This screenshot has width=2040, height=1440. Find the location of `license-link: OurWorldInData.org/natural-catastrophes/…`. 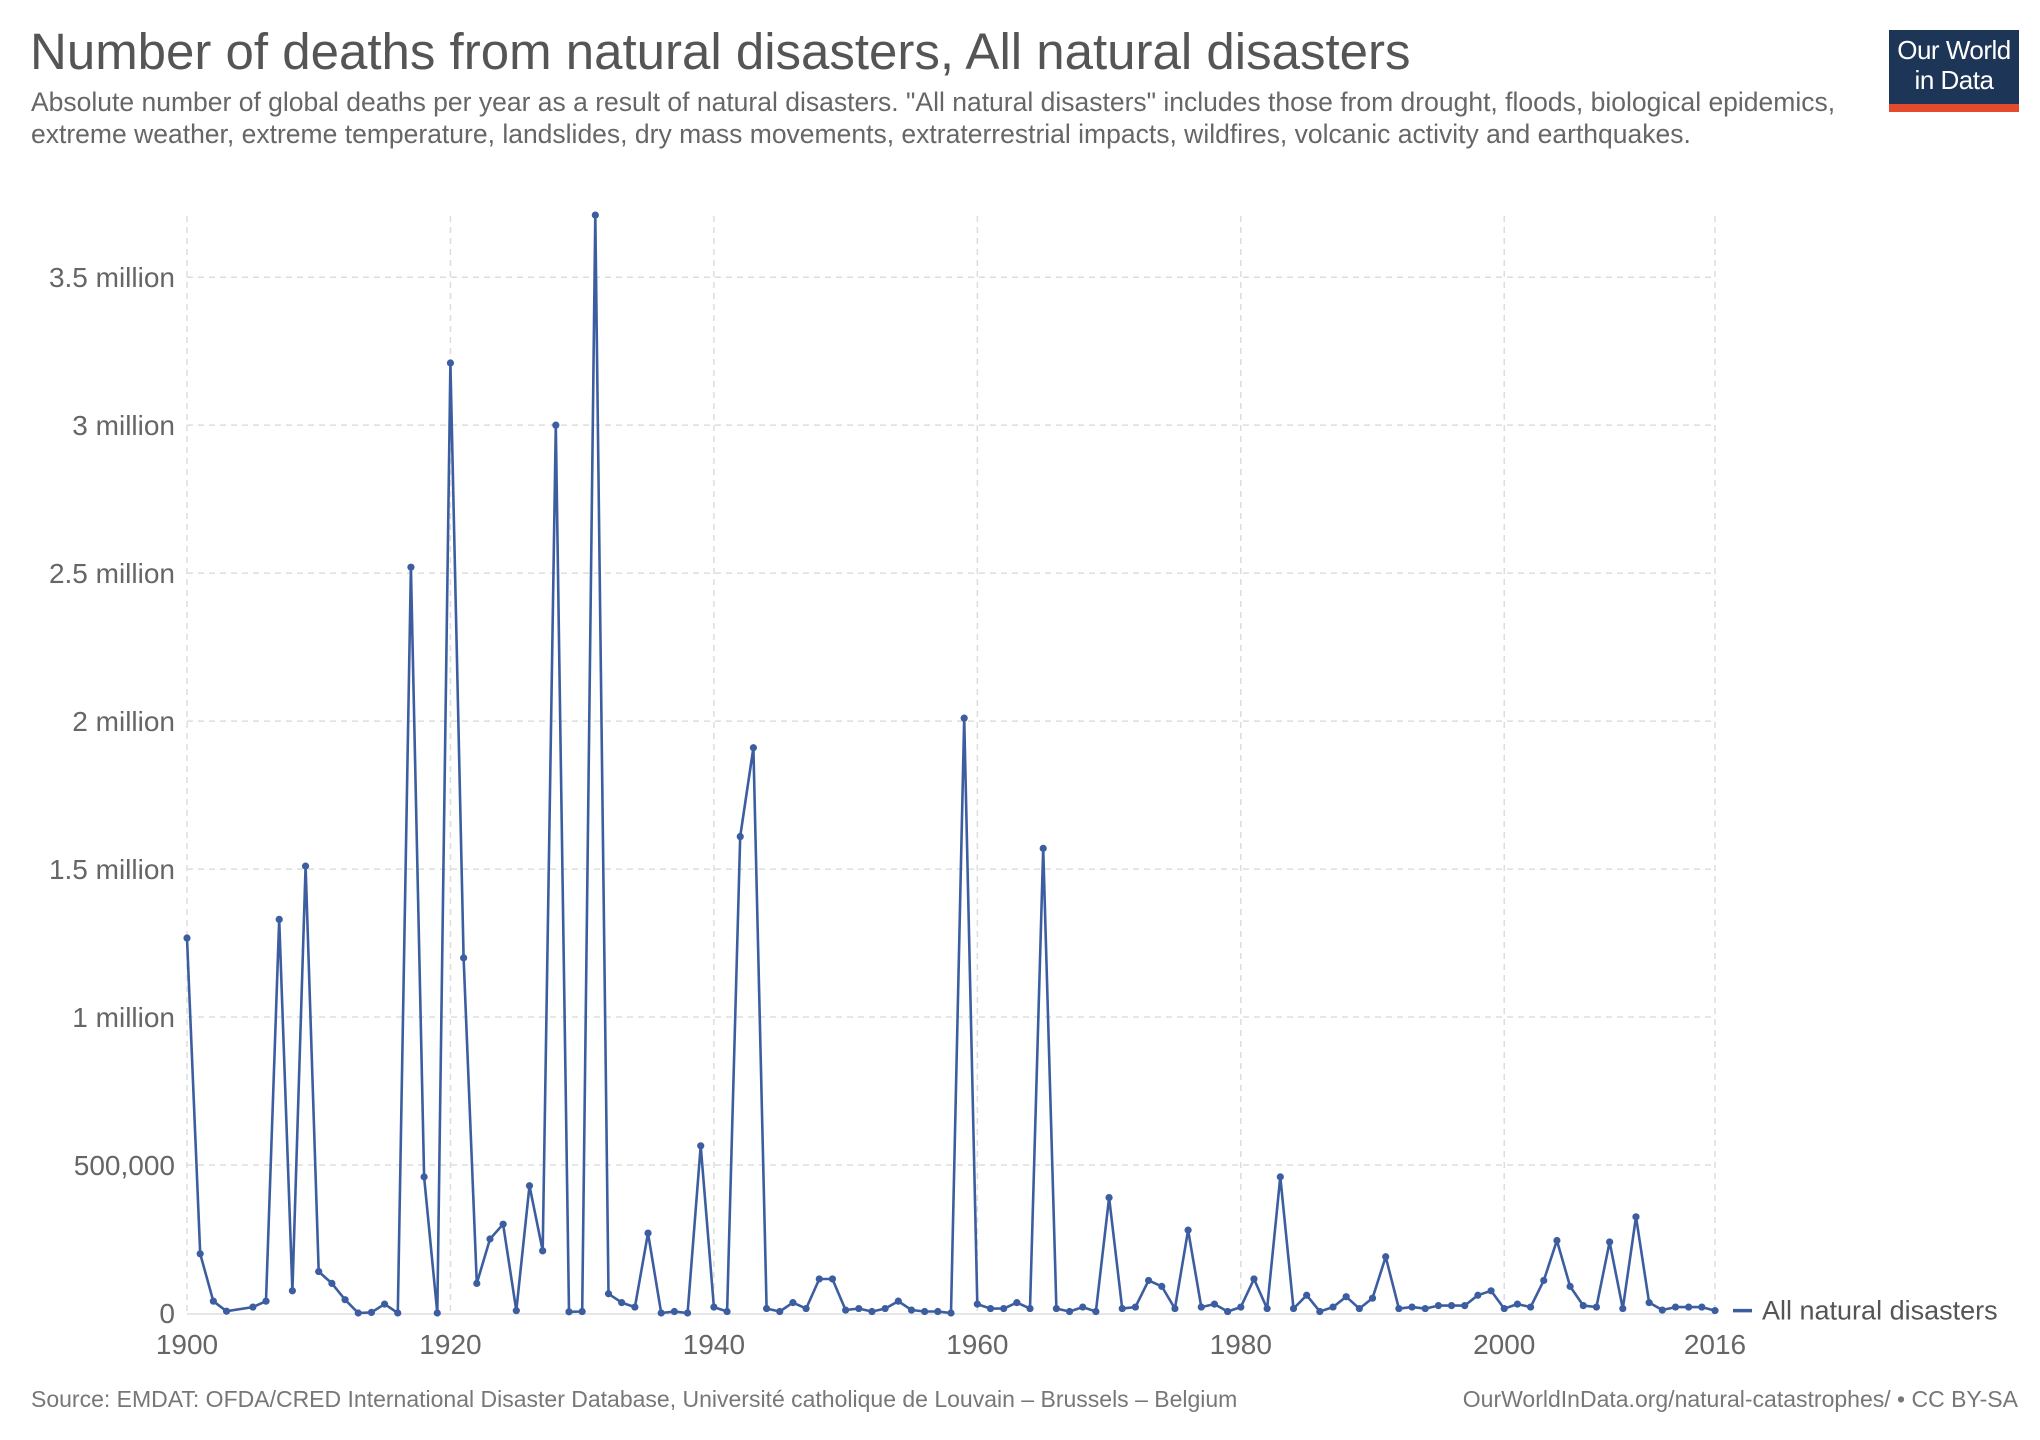

license-link: OurWorldInData.org/natural-catastrophes/… is located at coordinates (1740, 1399).